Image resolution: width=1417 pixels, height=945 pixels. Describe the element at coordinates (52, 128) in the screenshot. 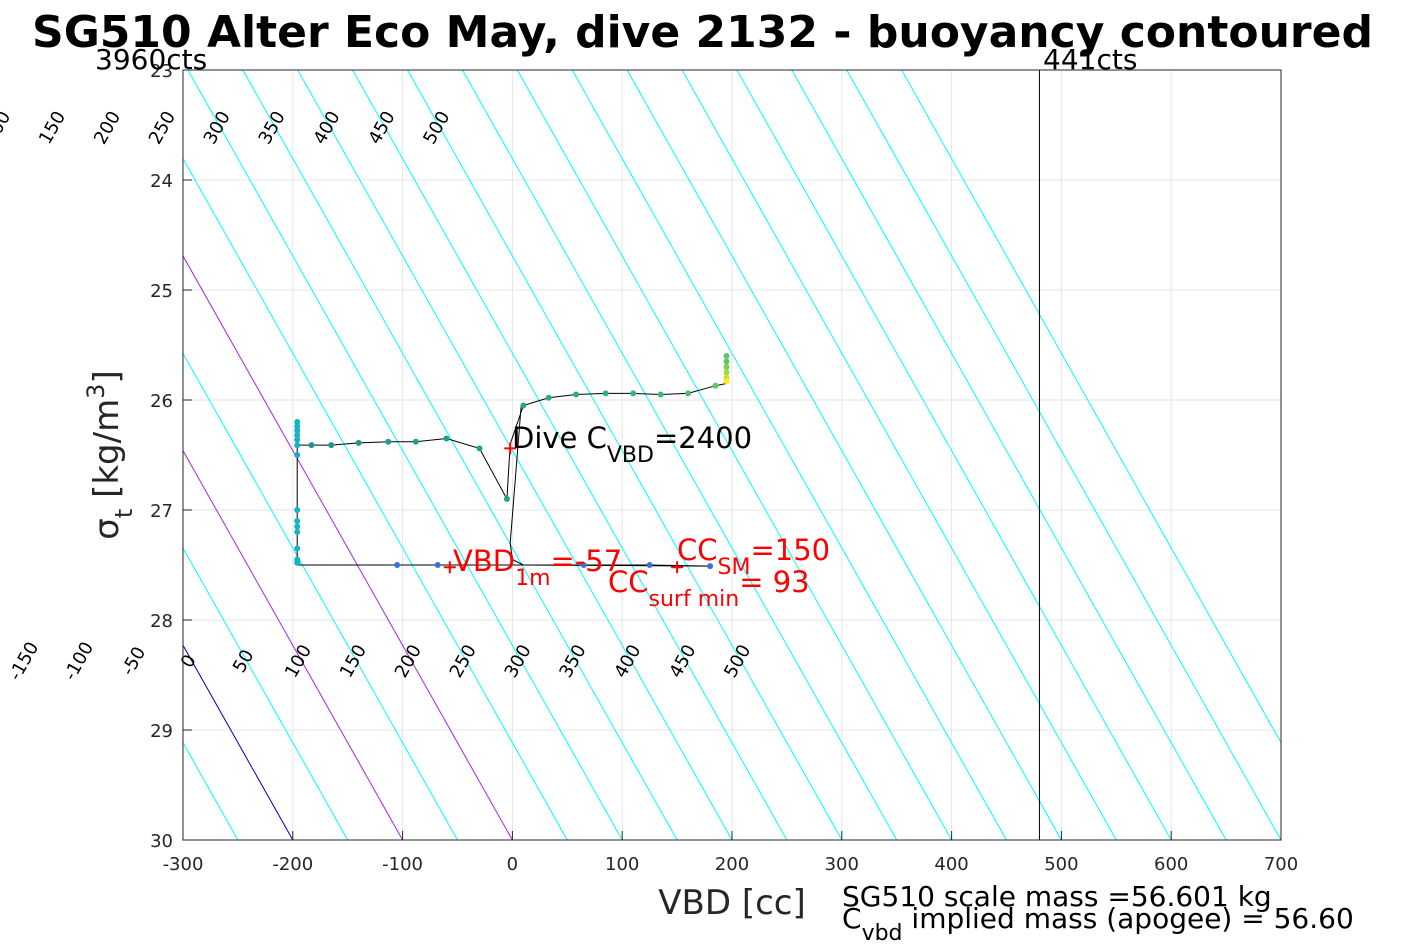

I see `contour-label: 150` at that location.